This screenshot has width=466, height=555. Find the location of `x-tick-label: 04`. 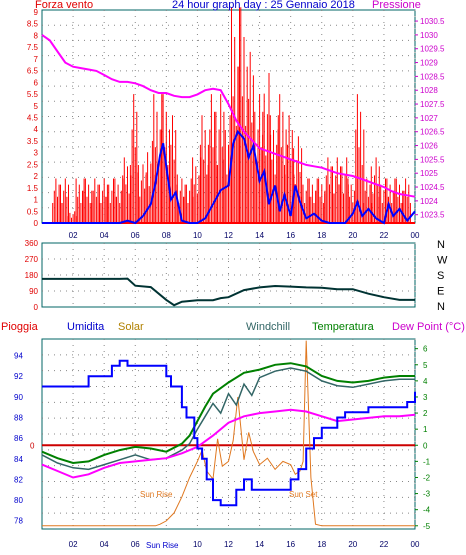

x-tick-label: 04 is located at coordinates (104, 235).